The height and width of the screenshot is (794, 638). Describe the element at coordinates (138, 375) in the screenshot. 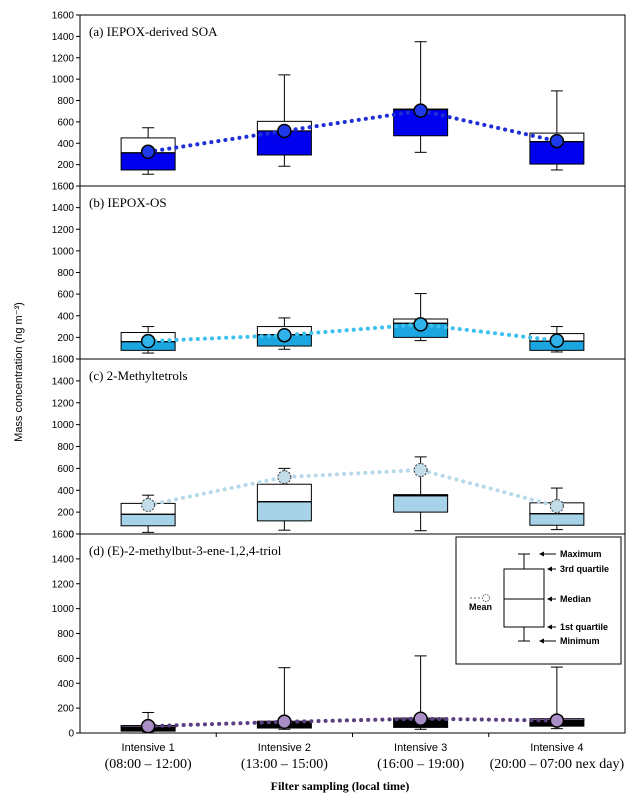

I see `panel-title: (c) 2-Methyltetrols` at that location.